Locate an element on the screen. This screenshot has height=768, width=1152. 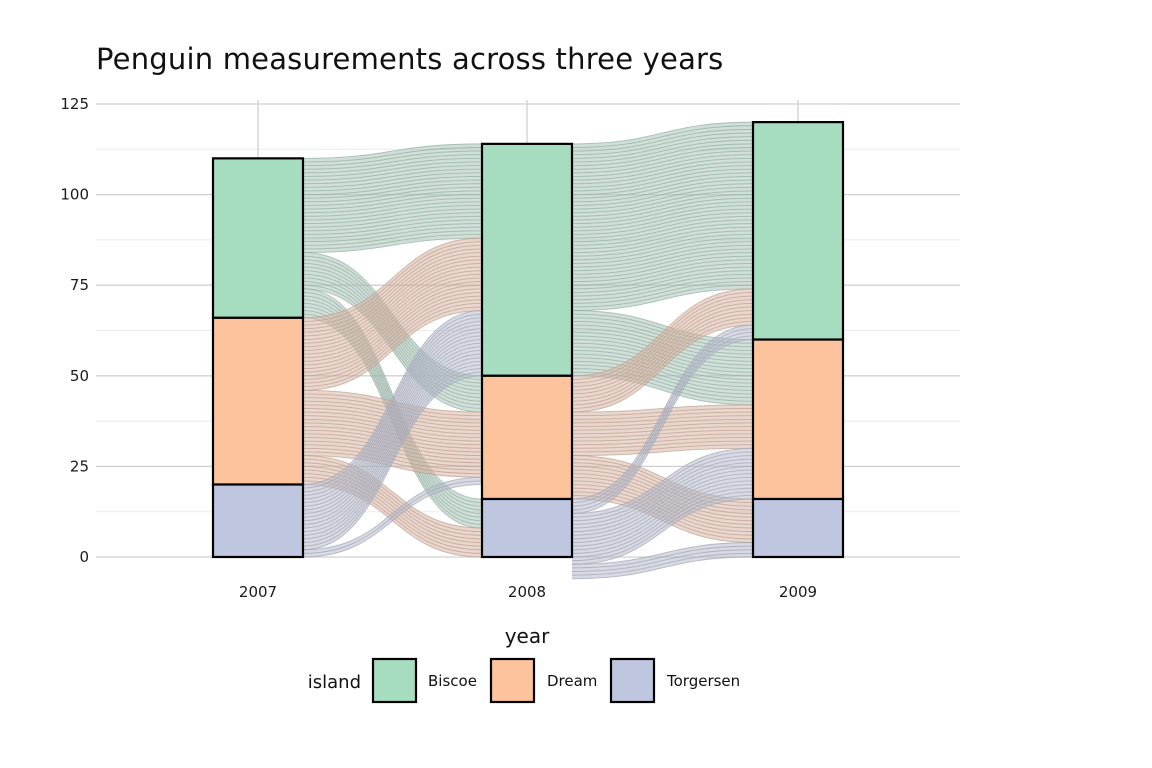
x-tick-label: 2007 is located at coordinates (258, 592).